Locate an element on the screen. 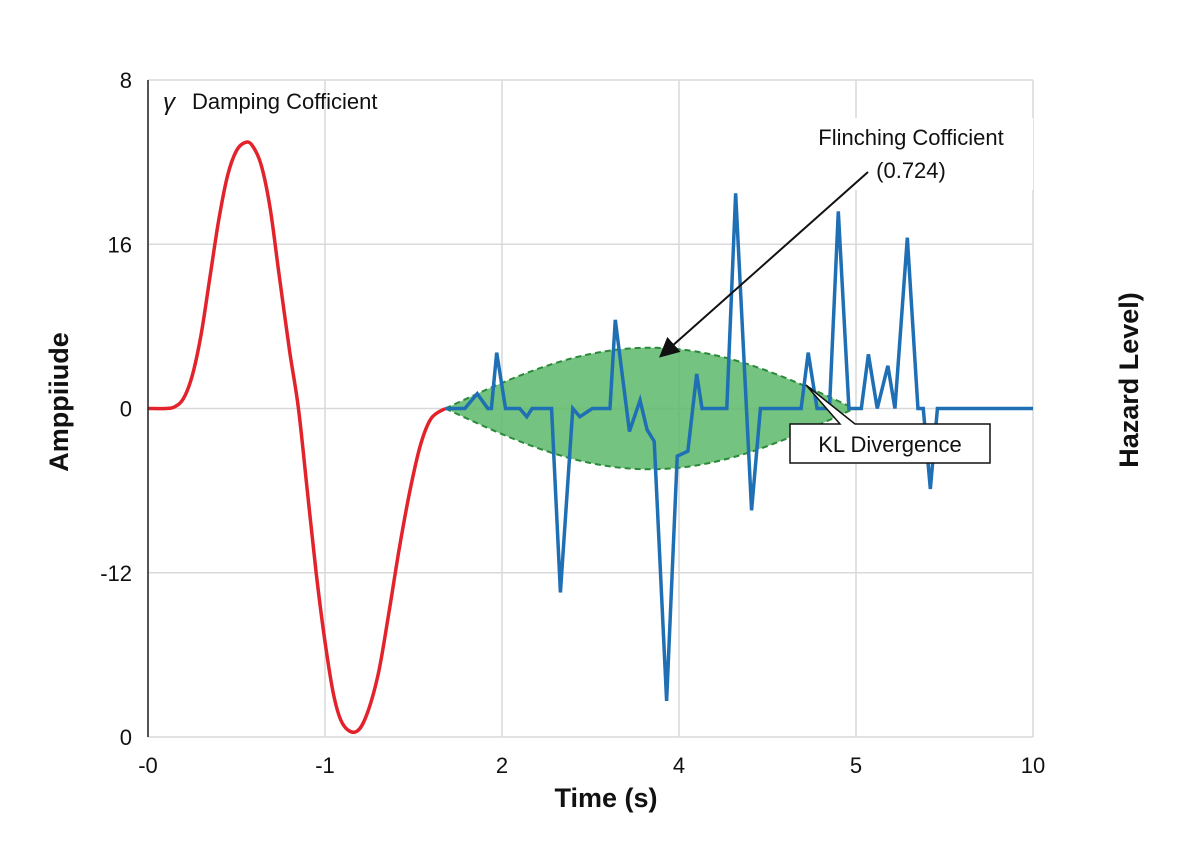 This screenshot has width=1184, height=864. flinching-arrow is located at coordinates (764, 264).